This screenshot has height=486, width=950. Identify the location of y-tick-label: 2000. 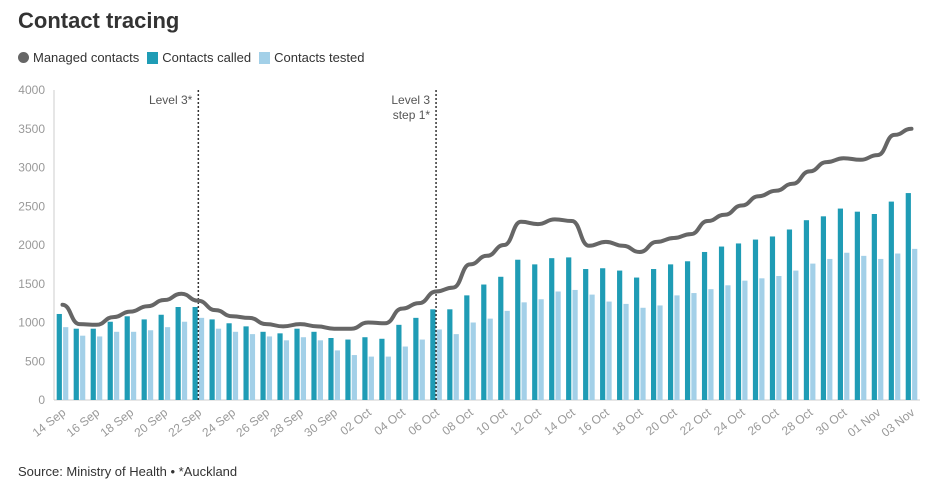
(31, 245).